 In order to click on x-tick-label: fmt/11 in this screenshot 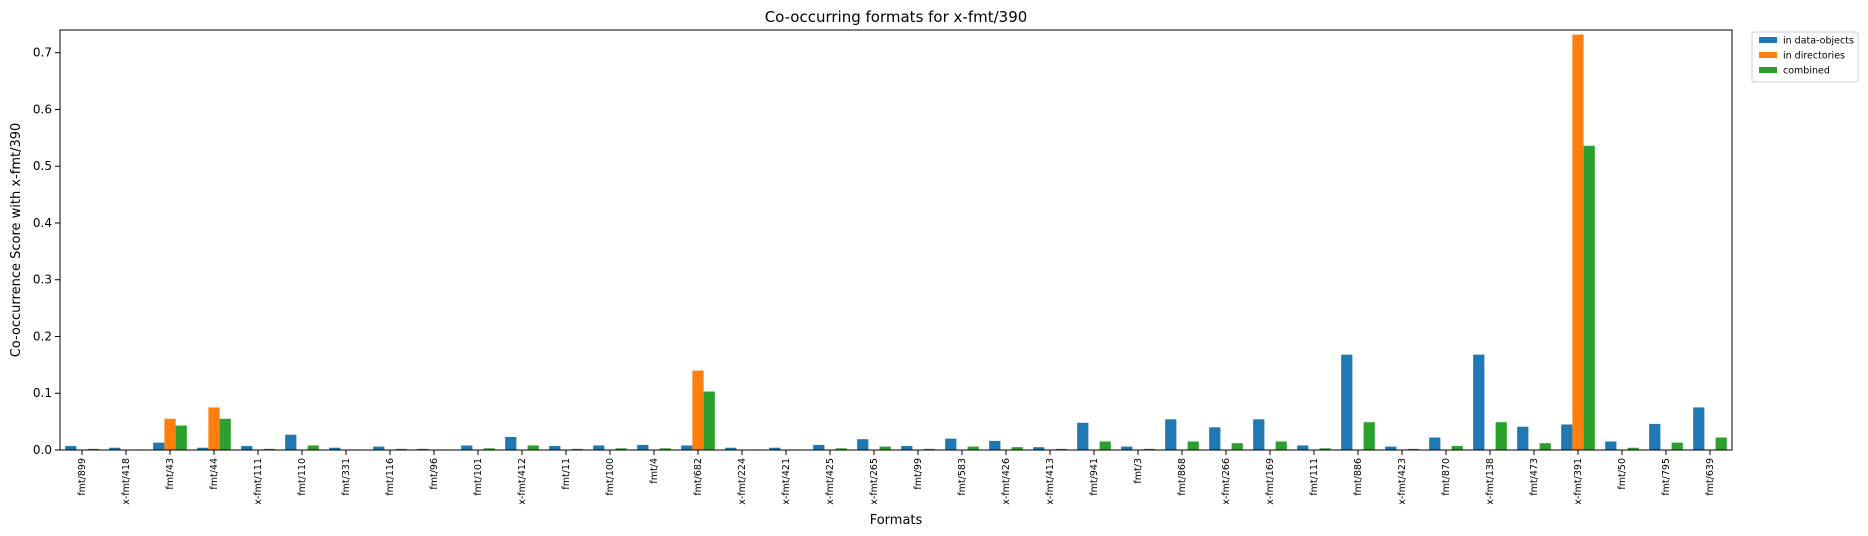, I will do `click(566, 474)`.